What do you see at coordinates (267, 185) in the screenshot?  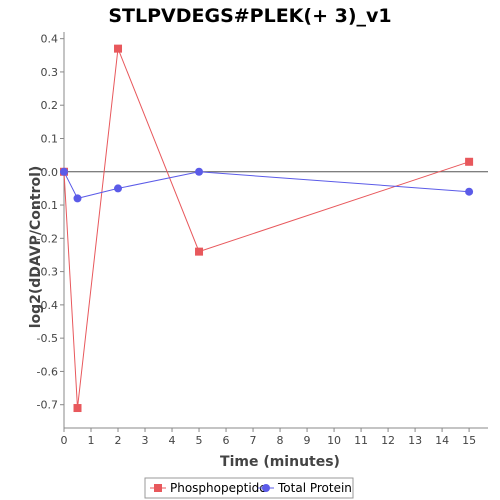 I see `series-total-protein` at bounding box center [267, 185].